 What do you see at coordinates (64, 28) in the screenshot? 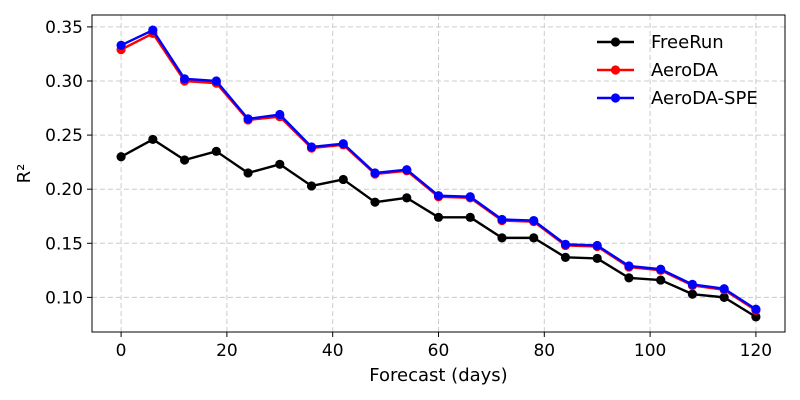
I see `y-tick-label: 0.35` at bounding box center [64, 28].